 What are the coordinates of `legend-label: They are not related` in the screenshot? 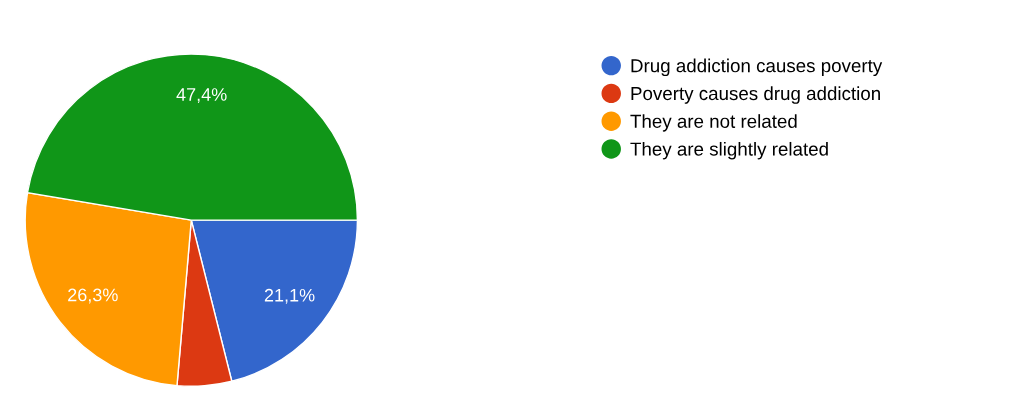 It's located at (713, 123).